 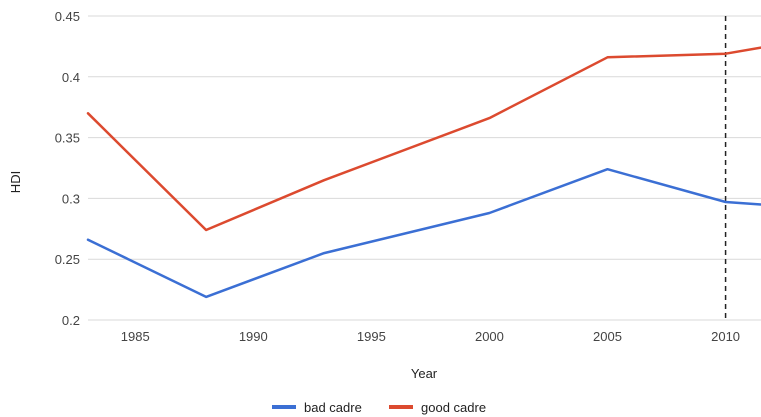 What do you see at coordinates (453, 407) in the screenshot?
I see `legend-label-1: good cadre` at bounding box center [453, 407].